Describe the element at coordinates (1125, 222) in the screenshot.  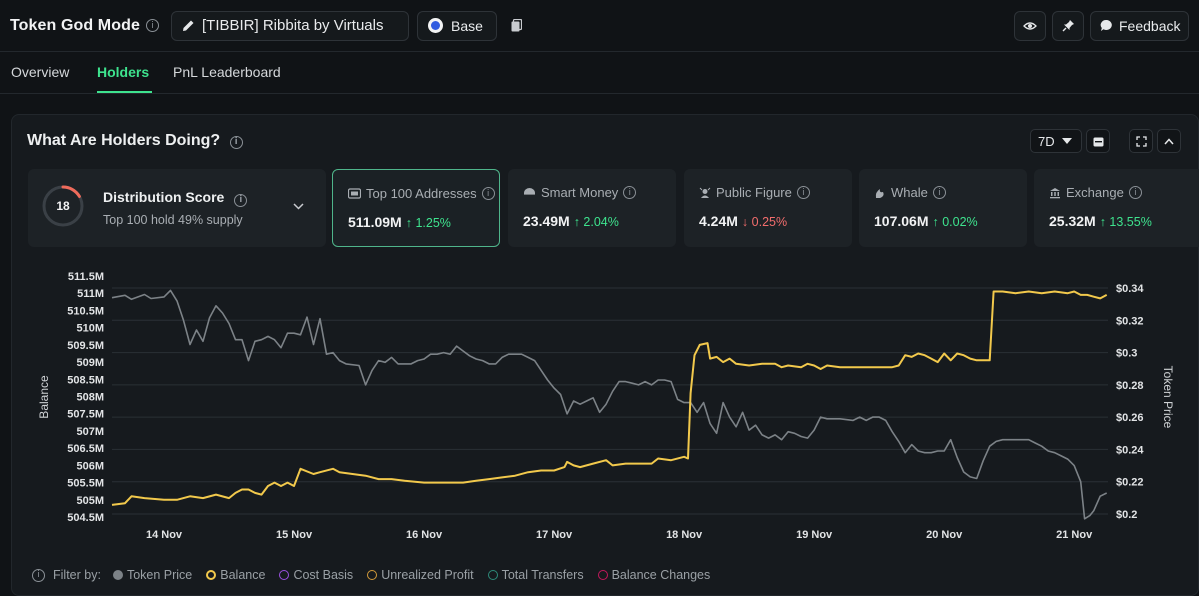
I see `card-change: ↑ 13.55%` at that location.